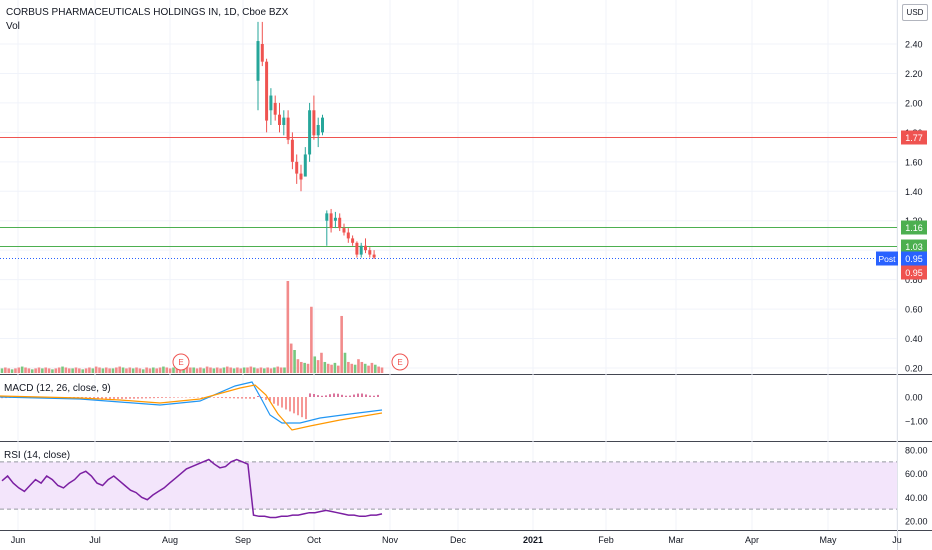 The width and height of the screenshot is (932, 550). Describe the element at coordinates (916, 422) in the screenshot. I see `macd-tick-label: −1.00` at that location.